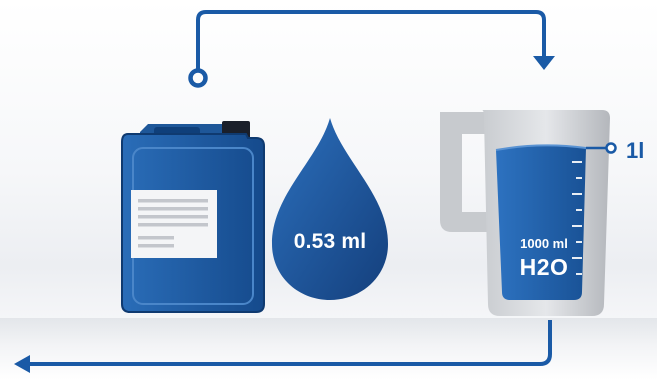  I want to click on beaker-volume-label: 1000 ml, so click(544, 243).